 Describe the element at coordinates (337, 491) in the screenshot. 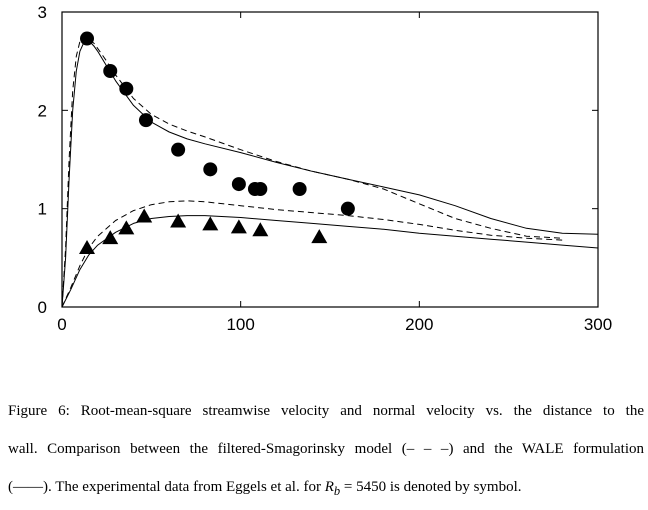

I see `caption-reynolds-subscript: b` at that location.